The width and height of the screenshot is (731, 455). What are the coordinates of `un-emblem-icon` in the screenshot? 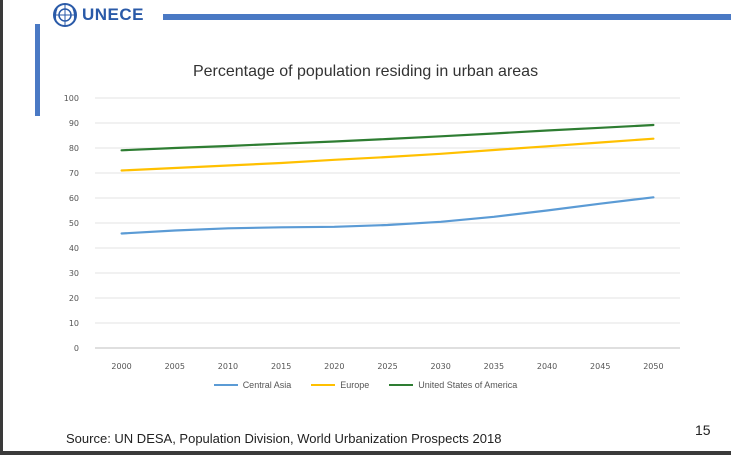 It's located at (65, 15).